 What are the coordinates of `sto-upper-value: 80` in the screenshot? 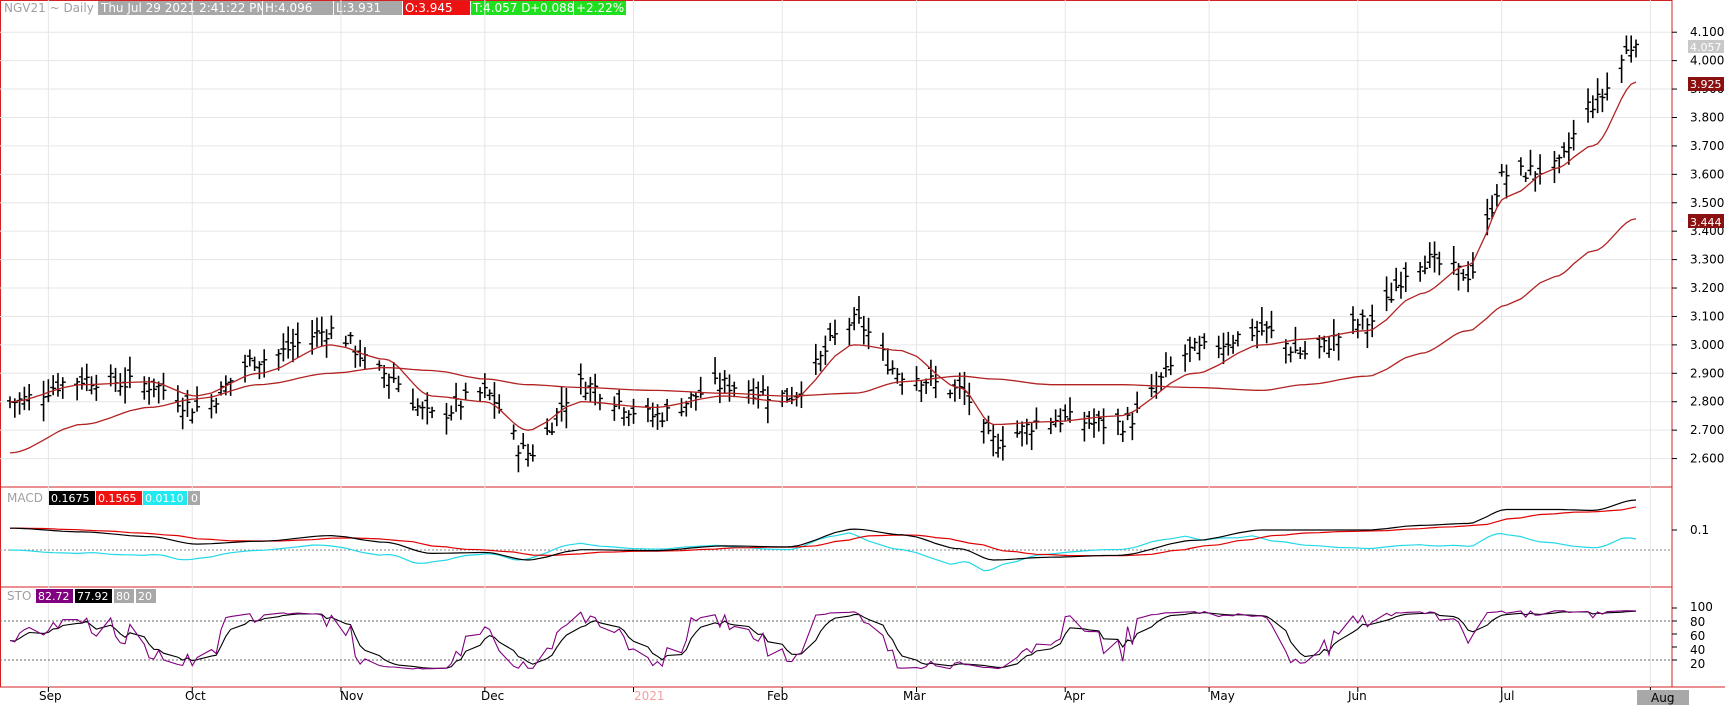 It's located at (123, 596).